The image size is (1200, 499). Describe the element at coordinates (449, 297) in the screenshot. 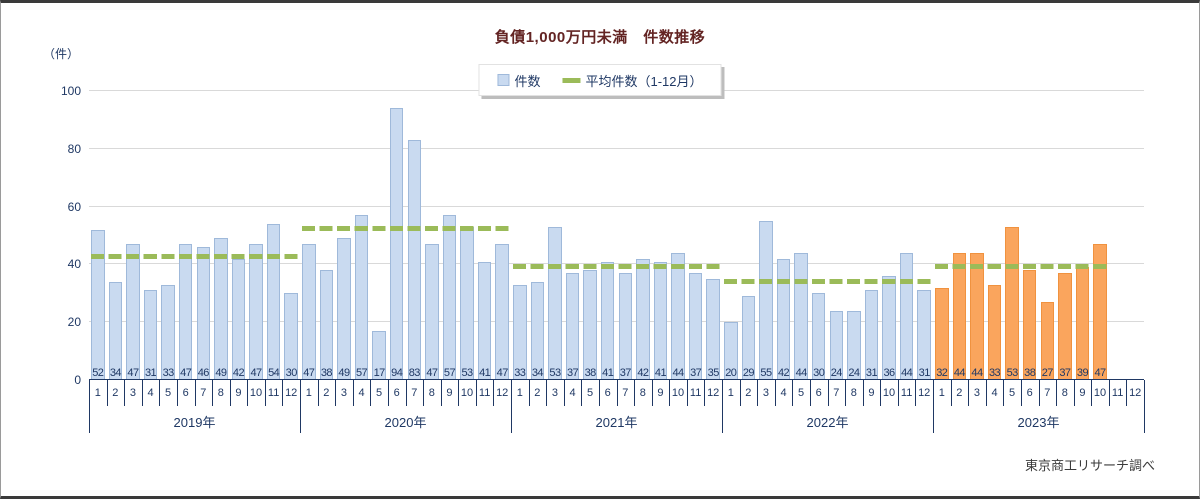

I see `bar-2020年-9月` at that location.